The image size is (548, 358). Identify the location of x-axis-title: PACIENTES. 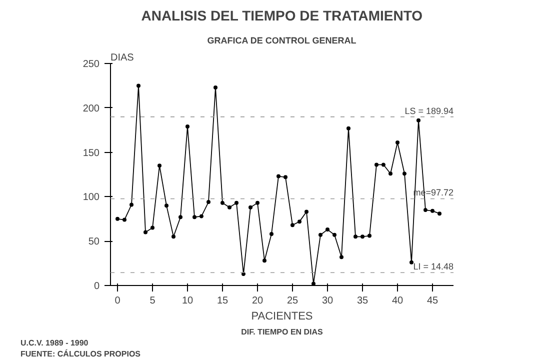
(282, 316).